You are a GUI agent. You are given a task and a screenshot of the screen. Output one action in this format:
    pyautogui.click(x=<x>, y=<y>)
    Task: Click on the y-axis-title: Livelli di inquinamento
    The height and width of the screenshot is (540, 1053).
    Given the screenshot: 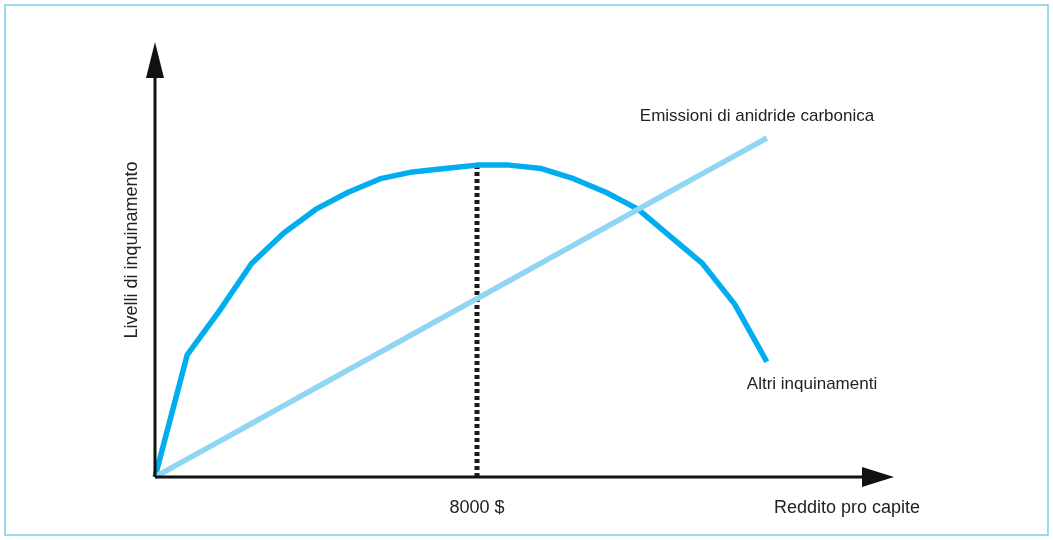 What is the action you would take?
    pyautogui.click(x=131, y=250)
    